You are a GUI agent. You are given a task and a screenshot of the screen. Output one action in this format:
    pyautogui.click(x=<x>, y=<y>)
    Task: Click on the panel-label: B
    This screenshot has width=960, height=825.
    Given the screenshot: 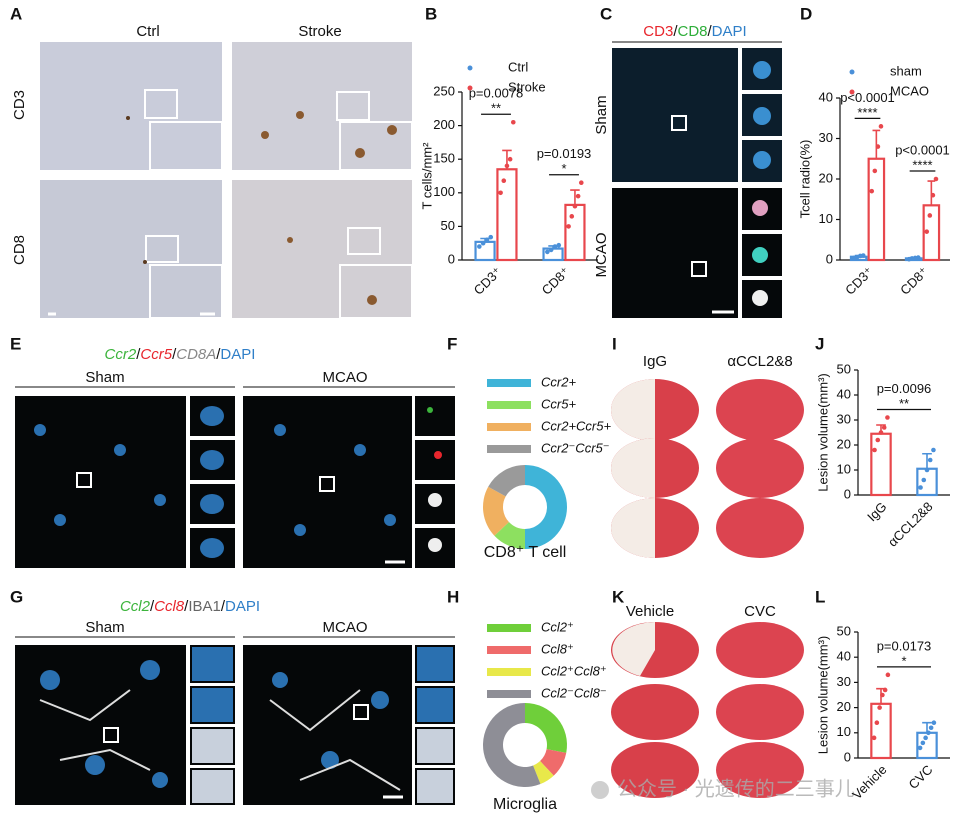 What is the action you would take?
    pyautogui.click(x=431, y=13)
    